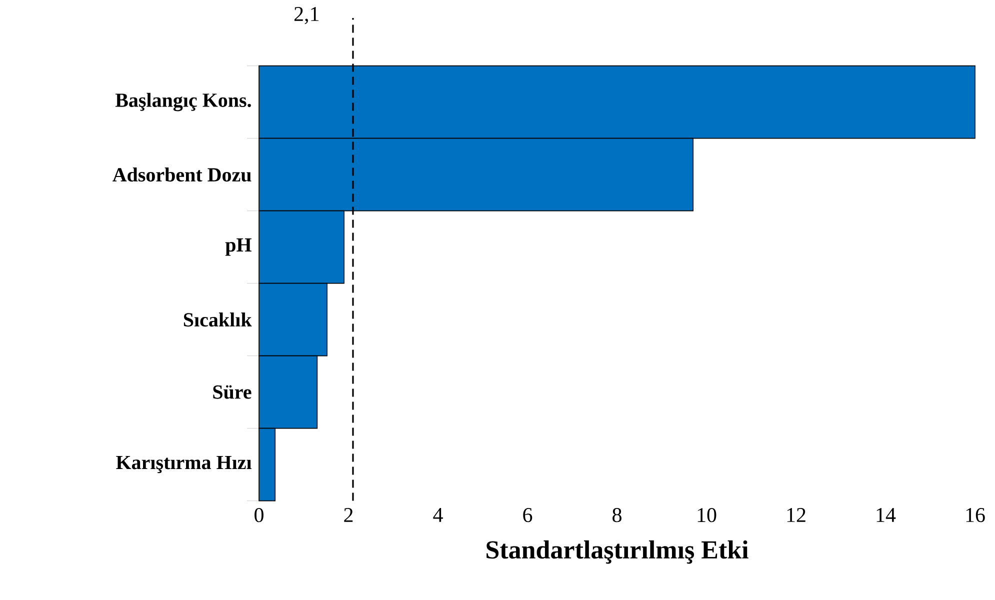 The image size is (995, 600). What do you see at coordinates (796, 515) in the screenshot?
I see `x-tick-label: 12` at bounding box center [796, 515].